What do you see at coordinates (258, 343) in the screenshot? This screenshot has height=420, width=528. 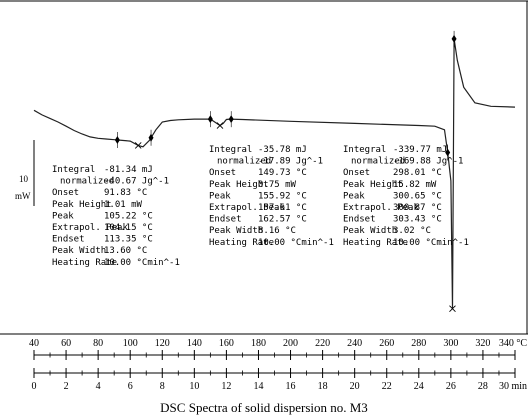 I see `temperature-tick-label: 180` at bounding box center [258, 343].